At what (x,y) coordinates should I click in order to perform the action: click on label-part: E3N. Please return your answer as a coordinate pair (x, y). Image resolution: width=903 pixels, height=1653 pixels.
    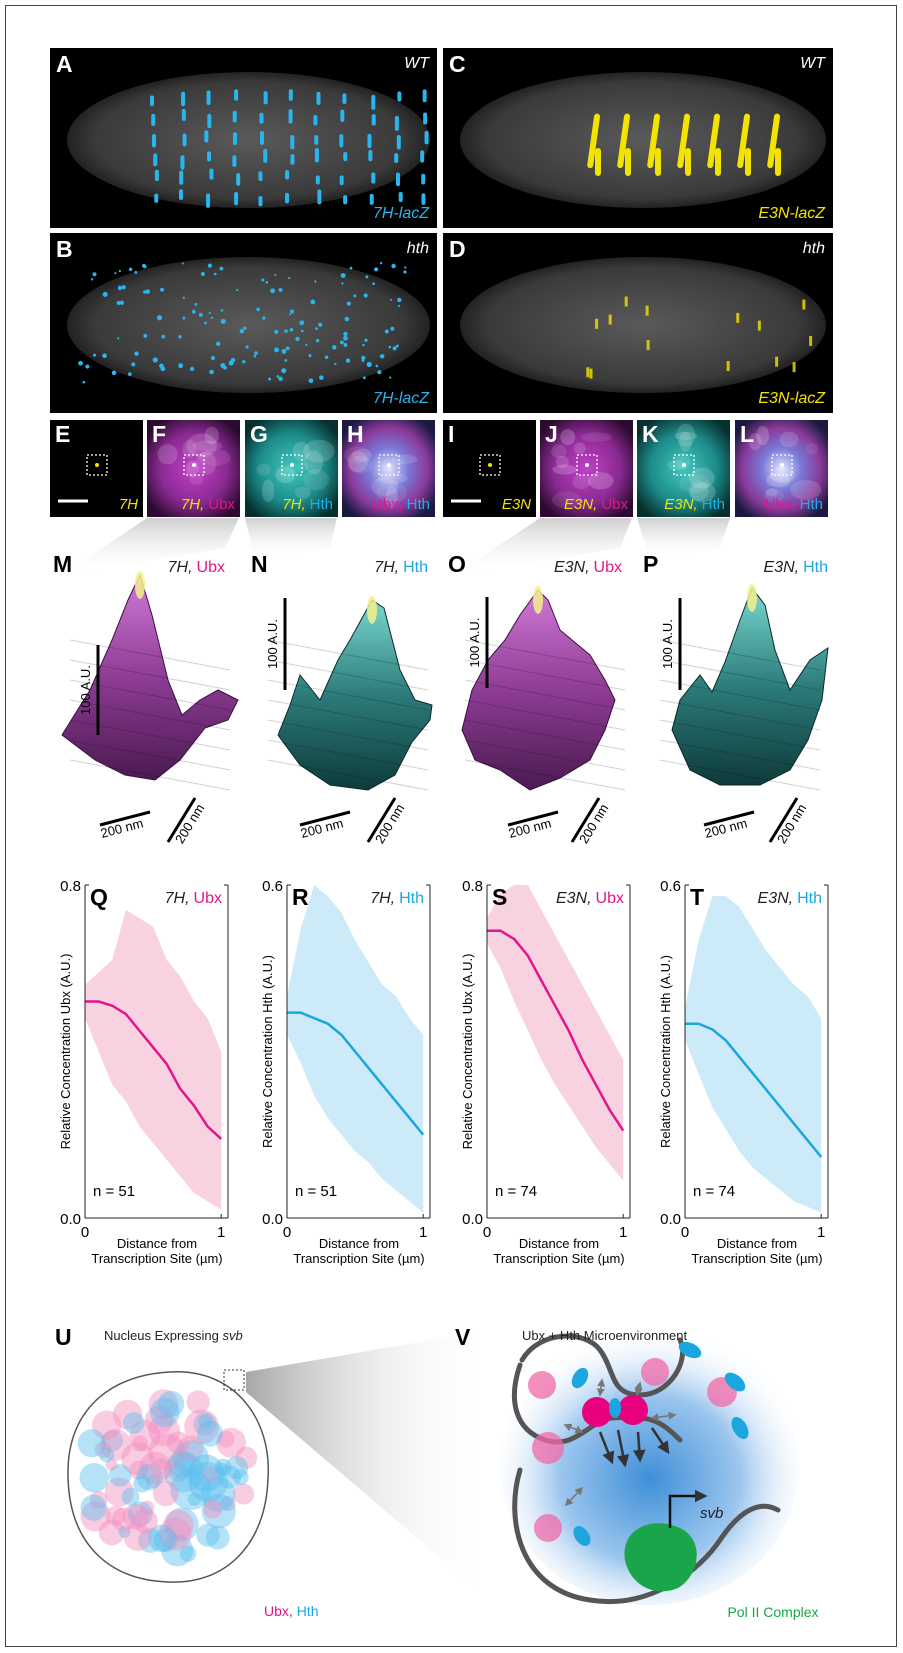
    Looking at the image, I should click on (516, 504).